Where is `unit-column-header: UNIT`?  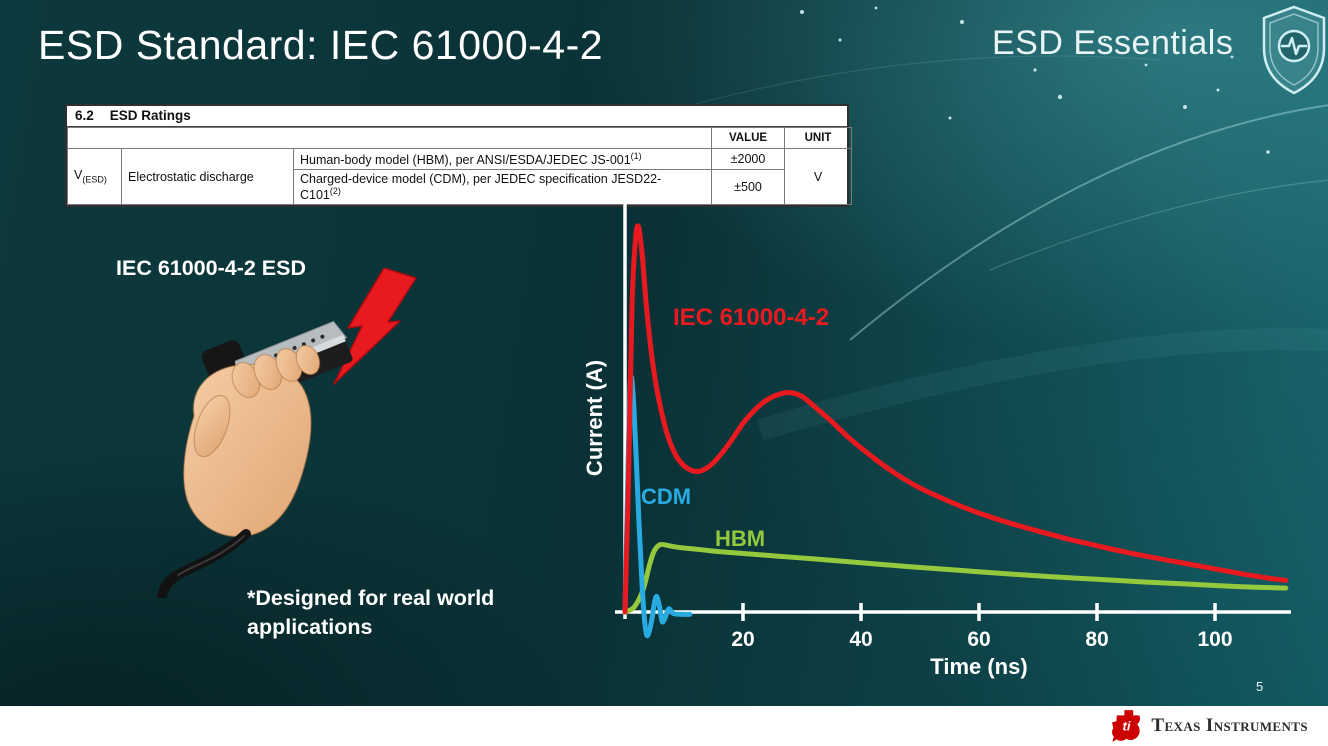
unit-column-header: UNIT is located at coordinates (818, 138).